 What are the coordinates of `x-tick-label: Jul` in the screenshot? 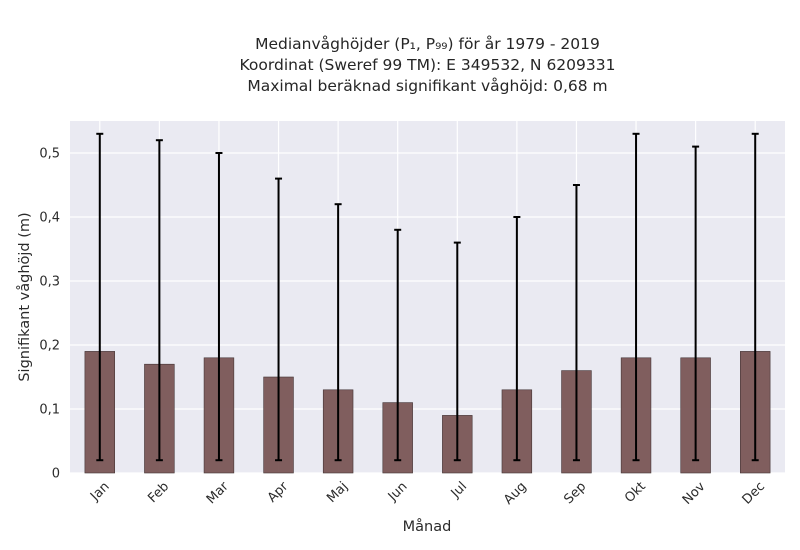 It's located at (459, 490).